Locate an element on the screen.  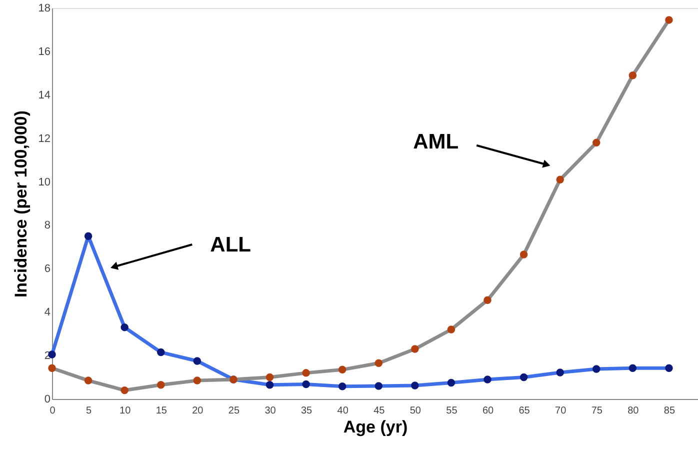
y-tick-label: 10 is located at coordinates (44, 182).